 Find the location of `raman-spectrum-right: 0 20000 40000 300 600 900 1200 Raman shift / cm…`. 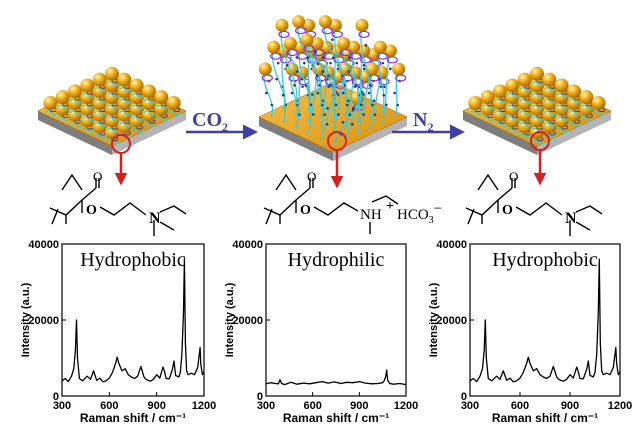

raman-spectrum-right: 0 20000 40000 300 600 900 1200 Raman shift / cm… is located at coordinates (530, 332).